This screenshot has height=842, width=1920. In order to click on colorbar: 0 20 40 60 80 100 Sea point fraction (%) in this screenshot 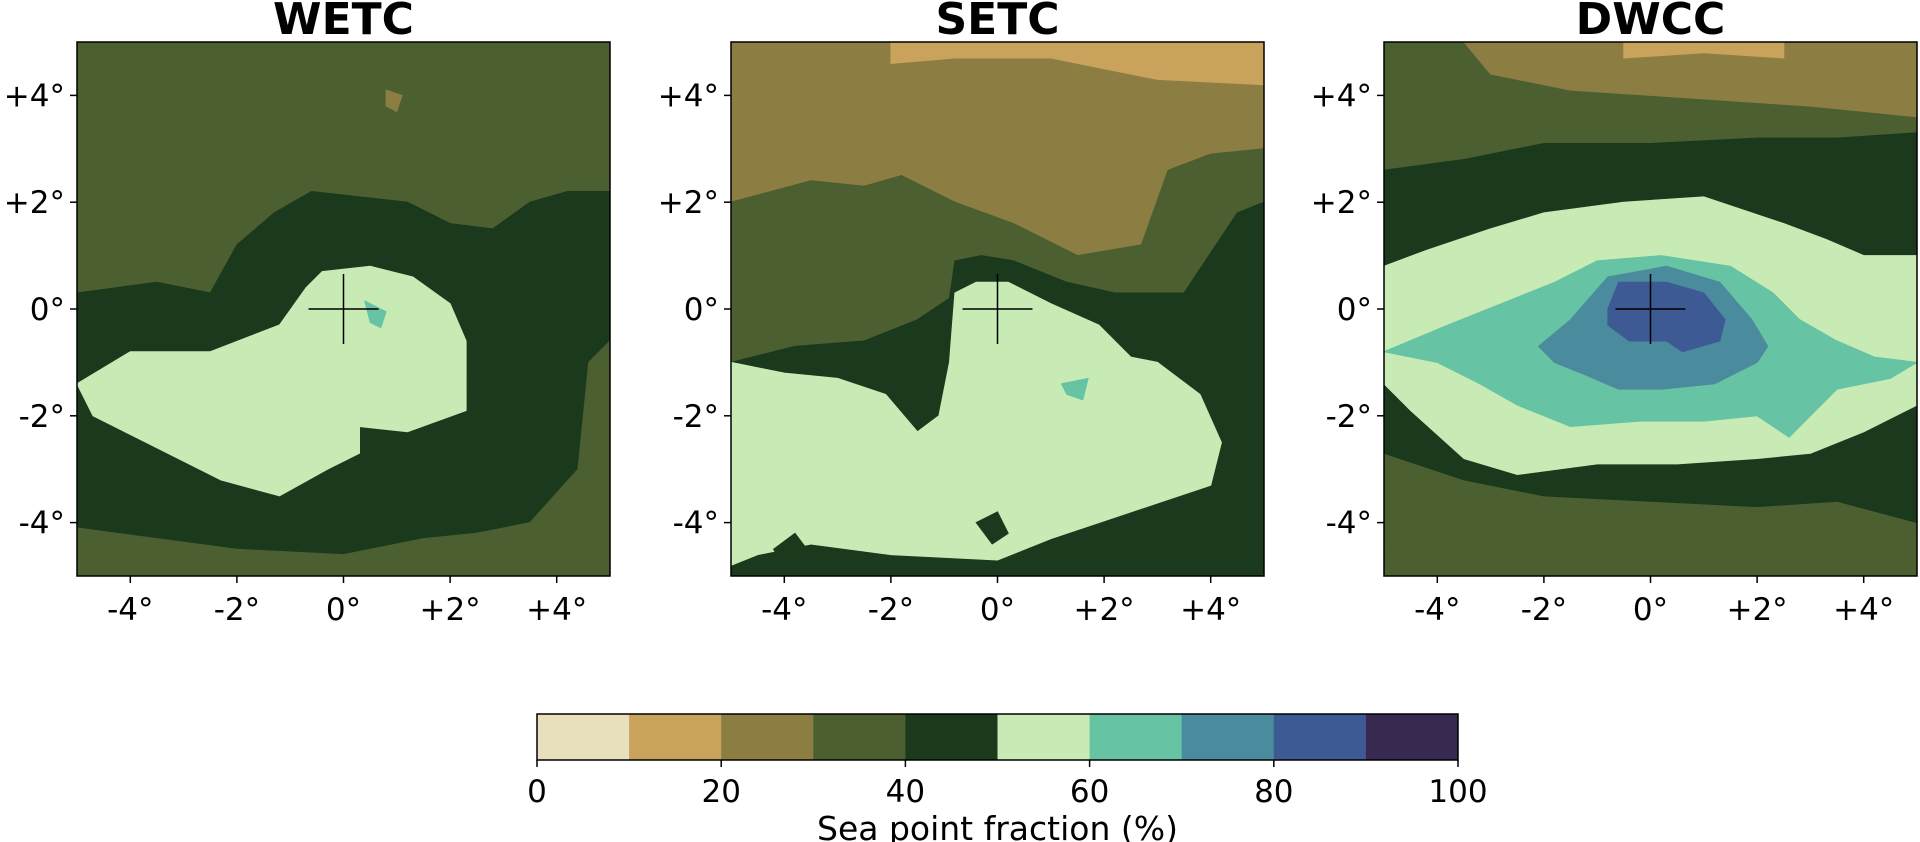, I will do `click(1007, 777)`.